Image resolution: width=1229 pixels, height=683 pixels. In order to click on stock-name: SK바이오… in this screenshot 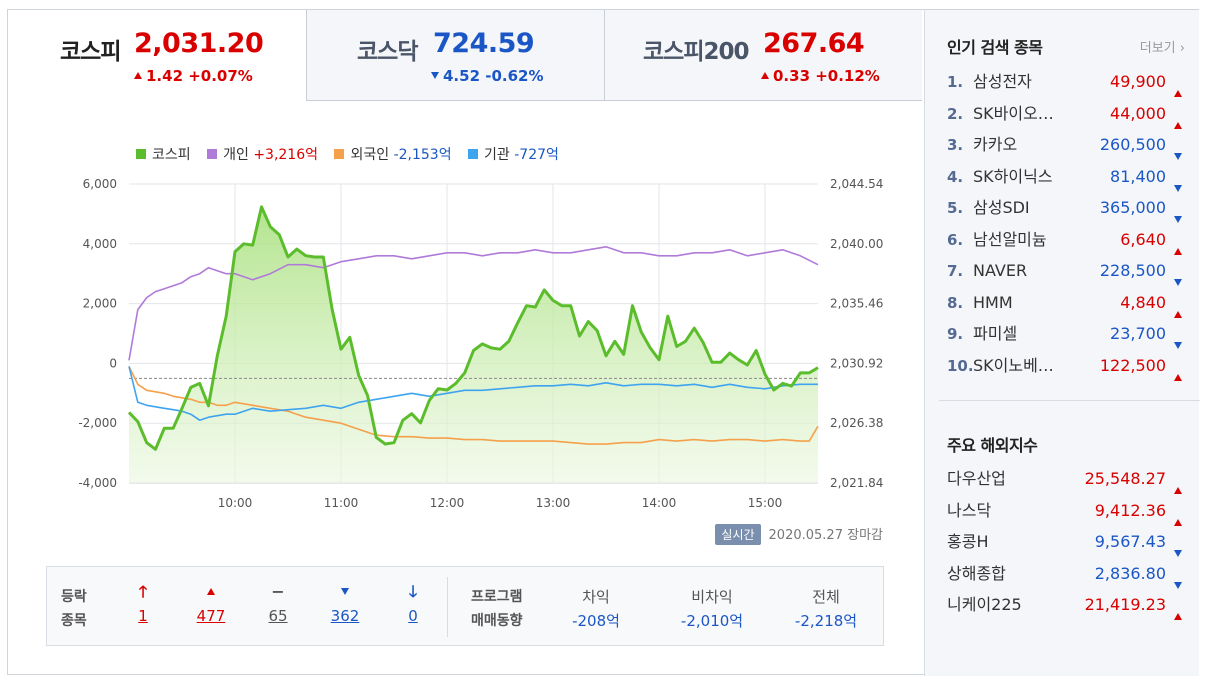, I will do `click(1013, 113)`.